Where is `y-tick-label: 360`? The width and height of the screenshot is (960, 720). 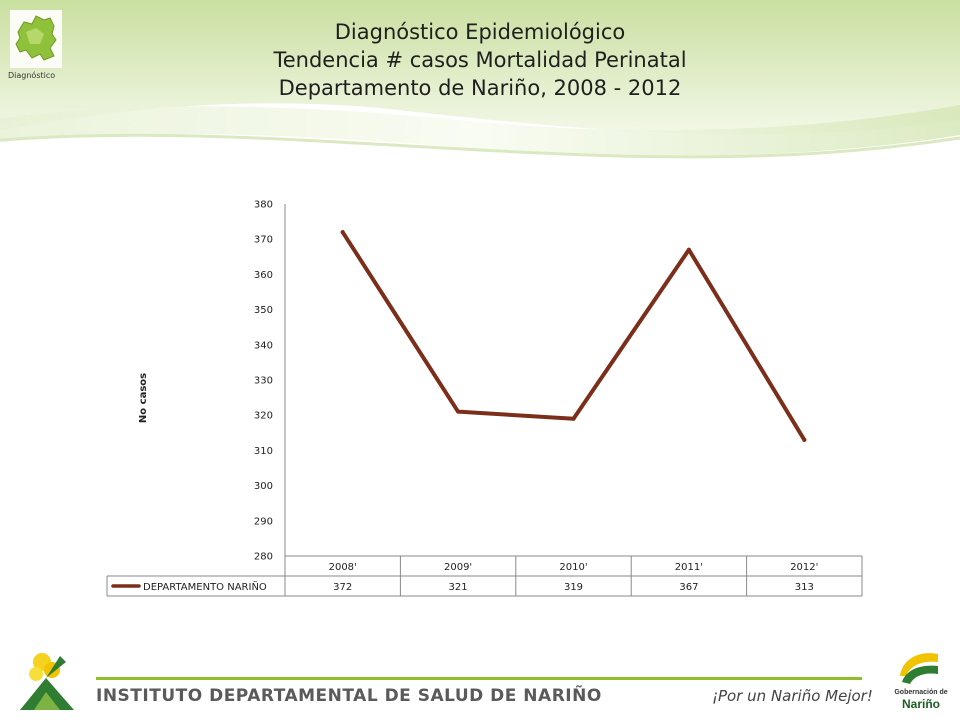
y-tick-label: 360 is located at coordinates (263, 275).